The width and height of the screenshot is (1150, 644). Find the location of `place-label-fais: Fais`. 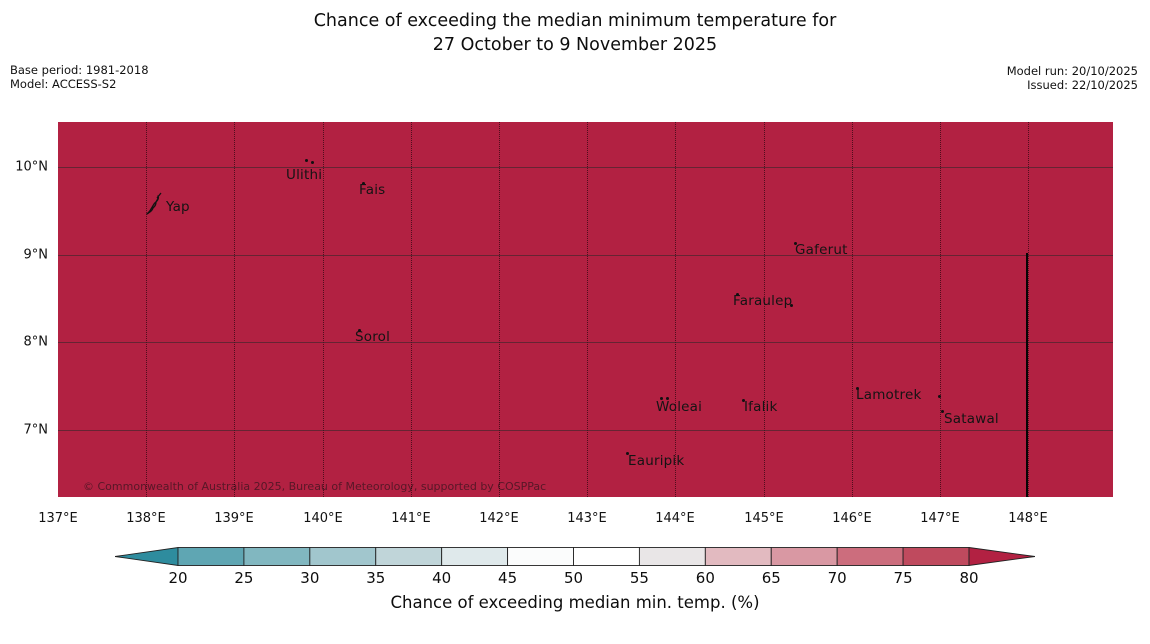

place-label-fais: Fais is located at coordinates (372, 190).